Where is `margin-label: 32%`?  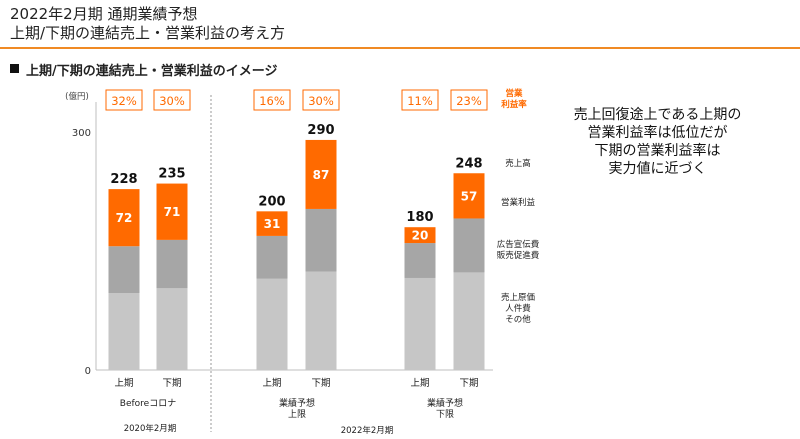
margin-label: 32% is located at coordinates (124, 101).